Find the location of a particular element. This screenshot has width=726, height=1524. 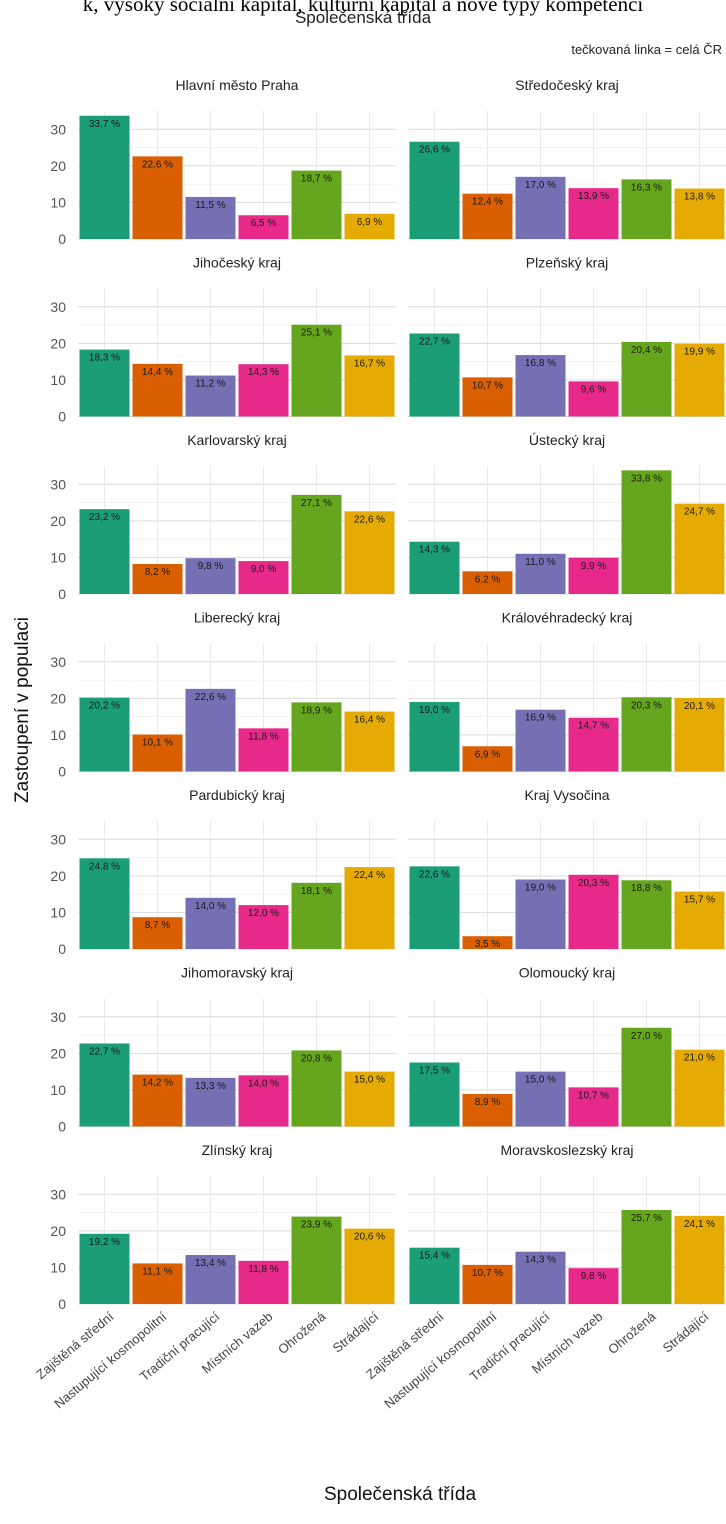

bar-value-label: 10,1 % is located at coordinates (157, 743).